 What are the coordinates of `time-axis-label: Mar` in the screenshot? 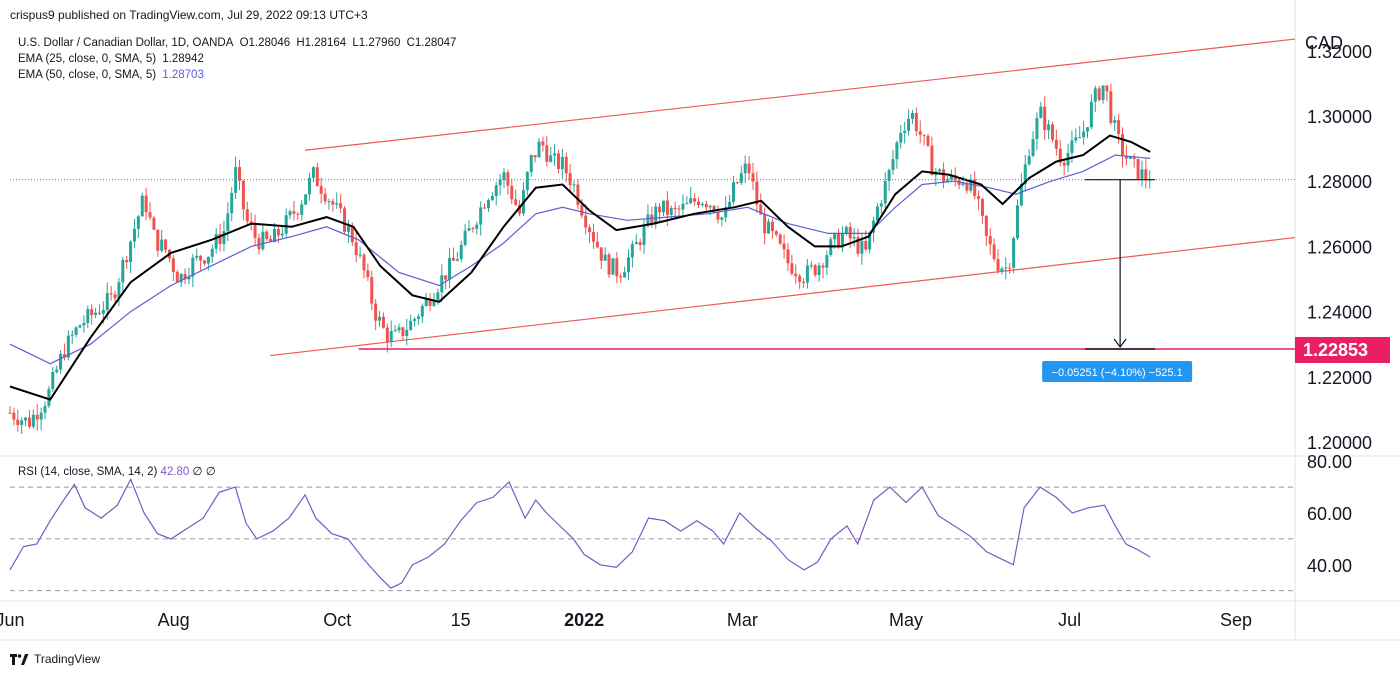 It's located at (742, 620).